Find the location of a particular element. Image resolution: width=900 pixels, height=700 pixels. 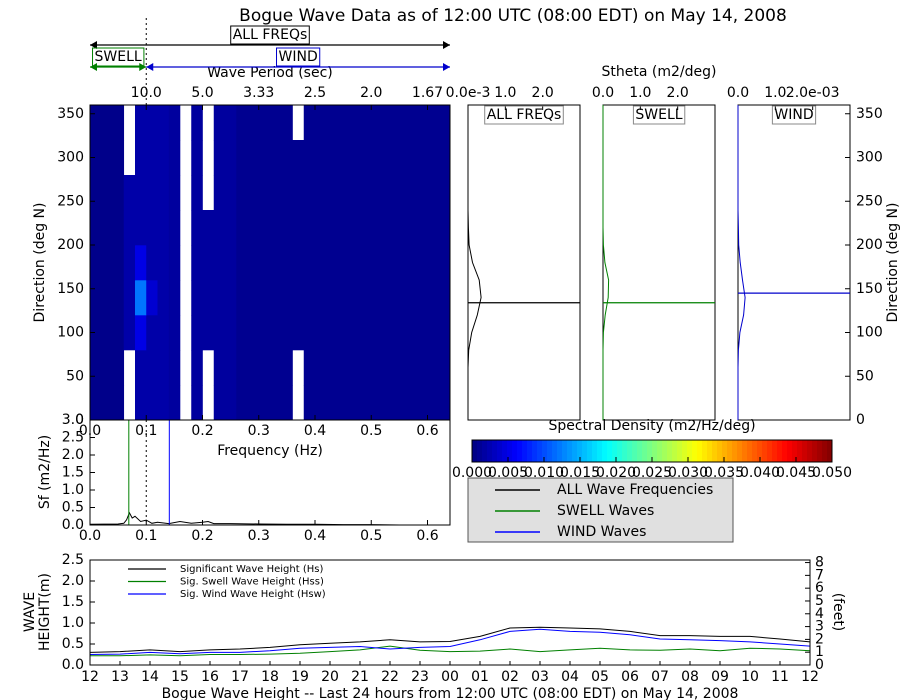

y-tick-label: 50 is located at coordinates (865, 376).